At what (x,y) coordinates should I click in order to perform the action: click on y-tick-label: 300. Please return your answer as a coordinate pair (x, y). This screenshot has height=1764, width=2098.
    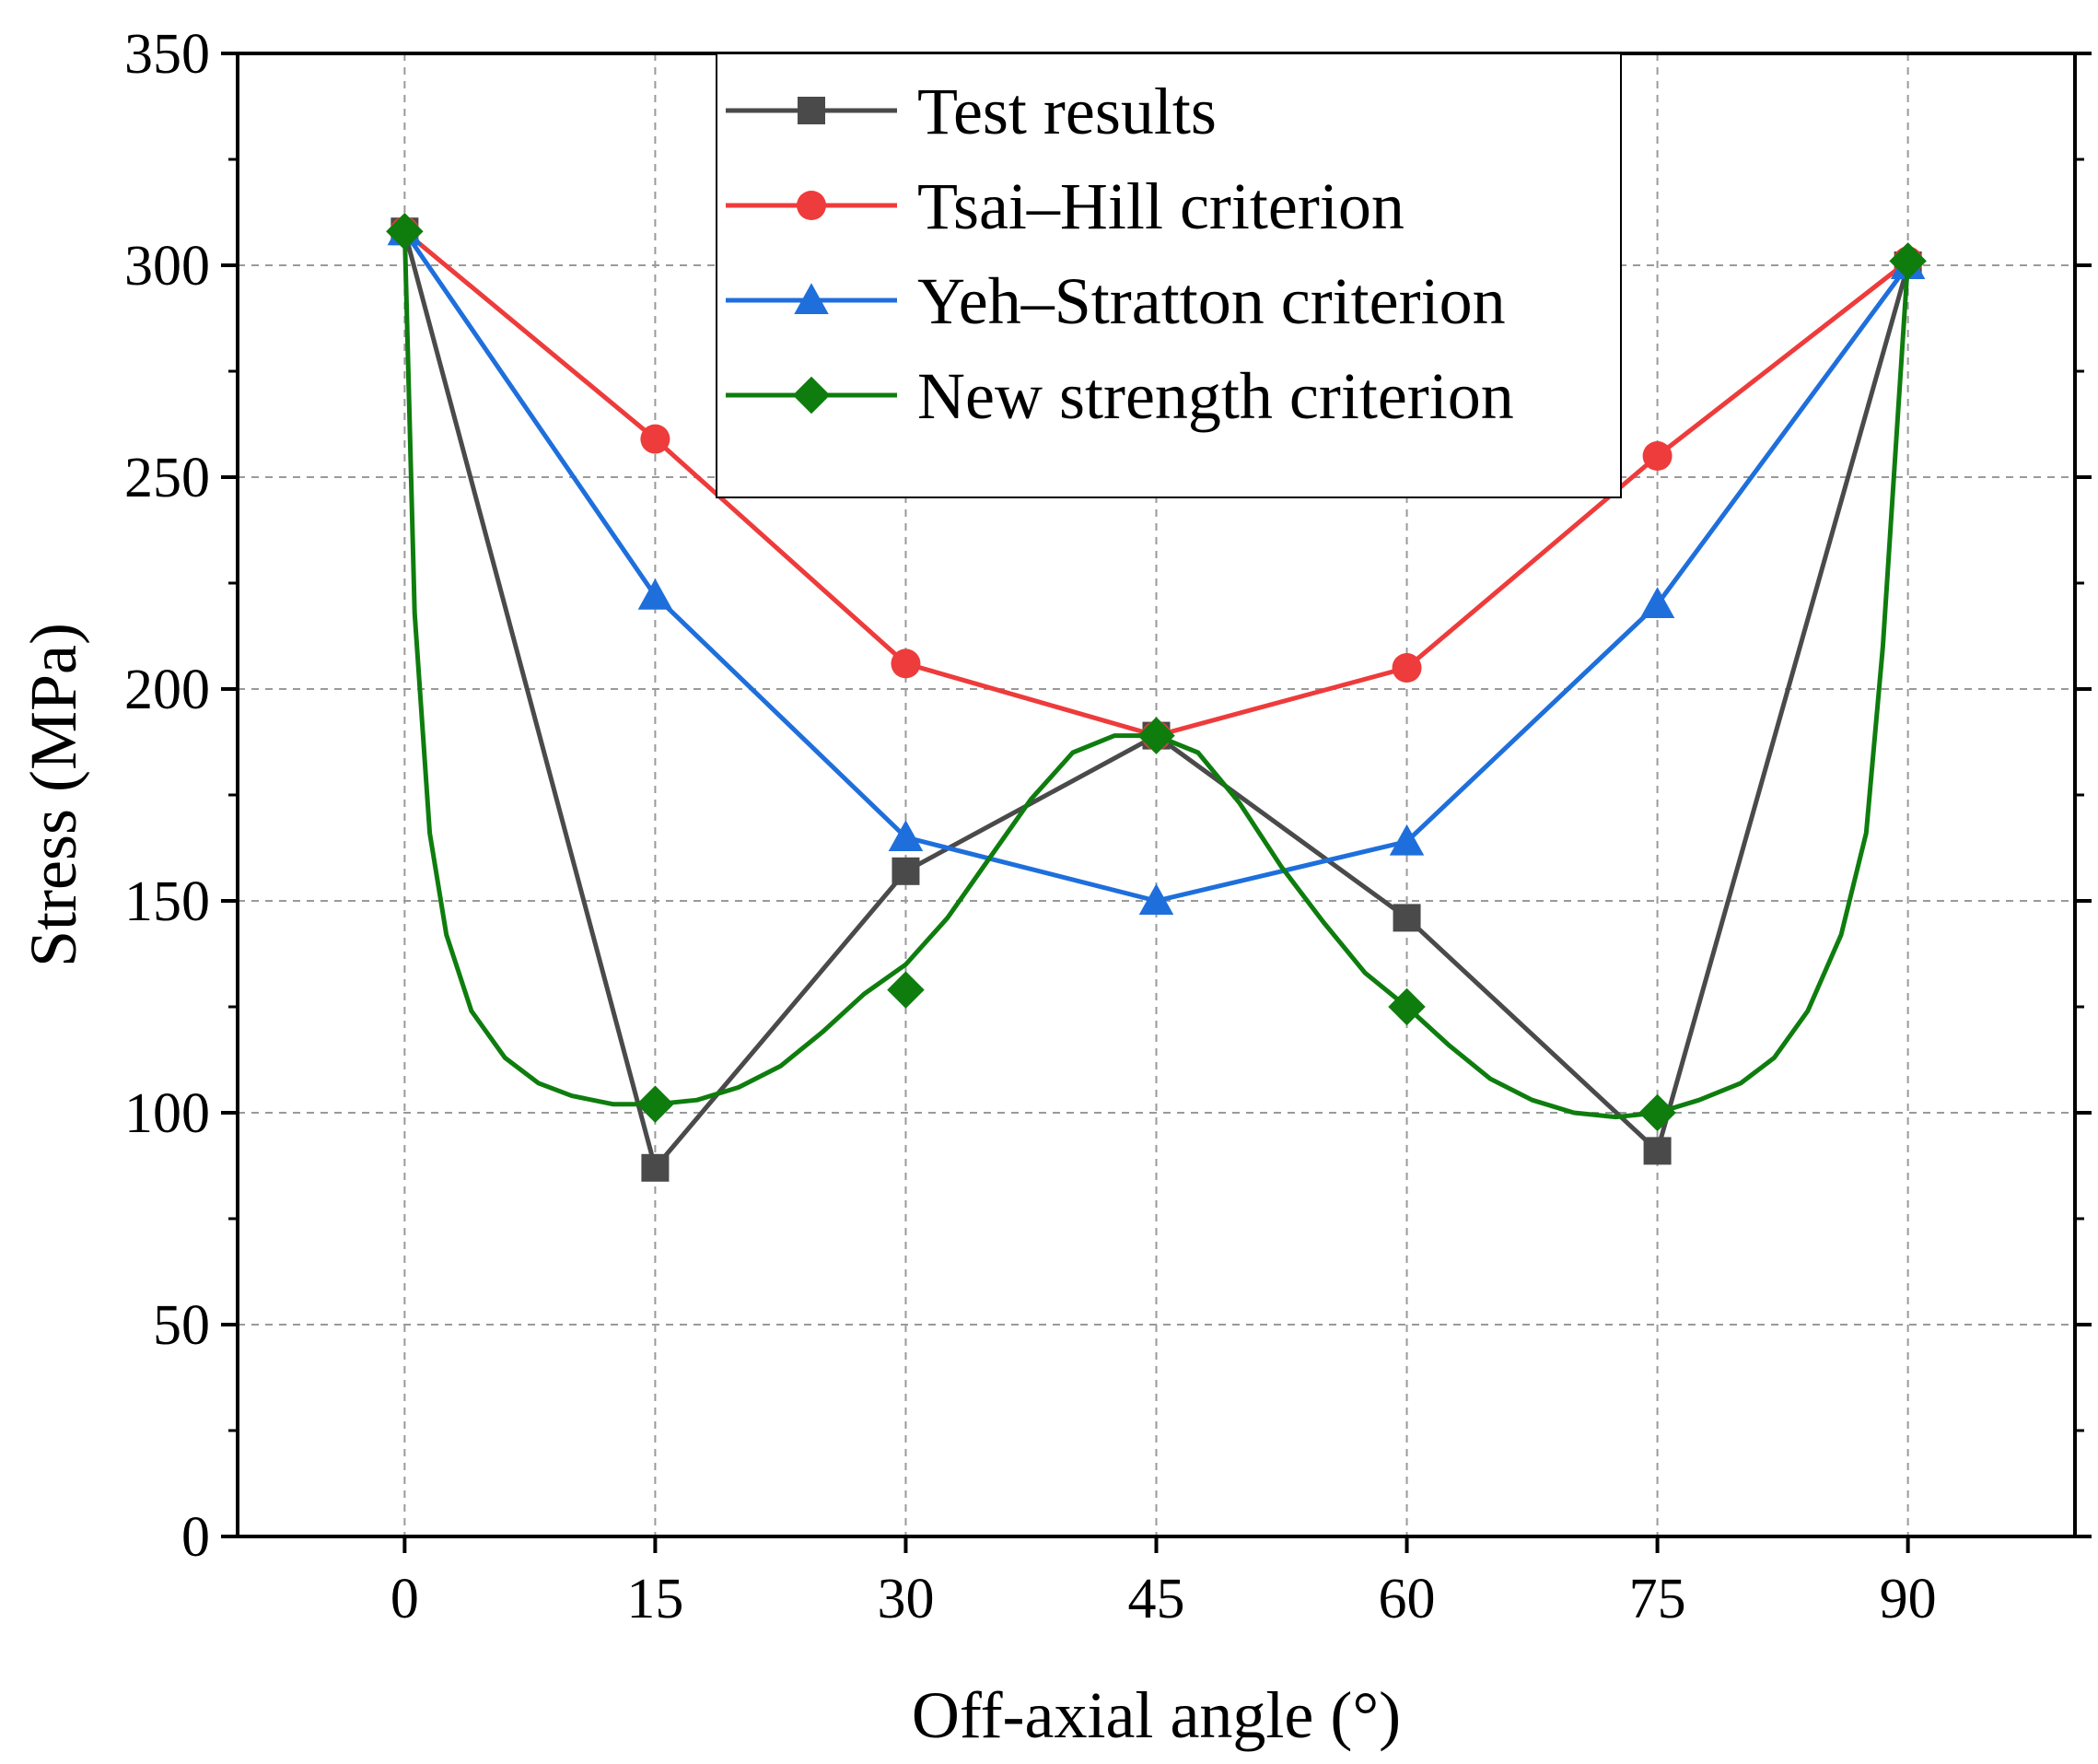
    Looking at the image, I should click on (167, 266).